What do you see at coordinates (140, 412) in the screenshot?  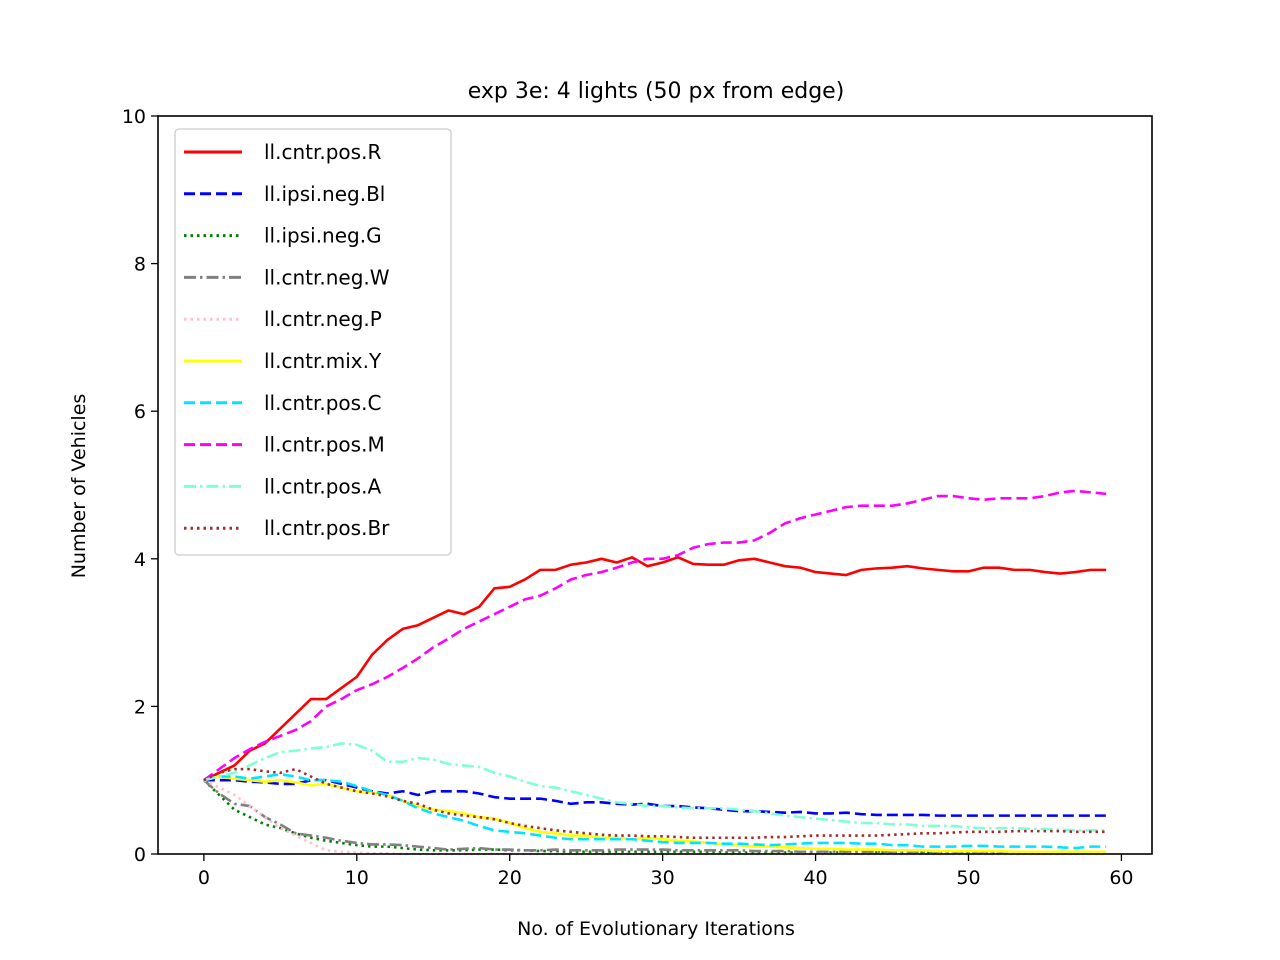 I see `y-tick-label: 6` at bounding box center [140, 412].